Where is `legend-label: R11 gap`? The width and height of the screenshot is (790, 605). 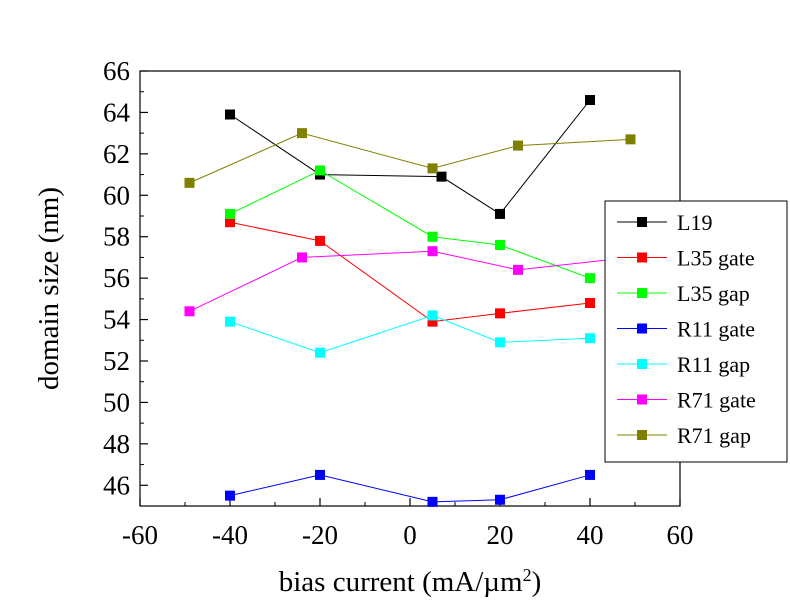
legend-label: R11 gap is located at coordinates (713, 364).